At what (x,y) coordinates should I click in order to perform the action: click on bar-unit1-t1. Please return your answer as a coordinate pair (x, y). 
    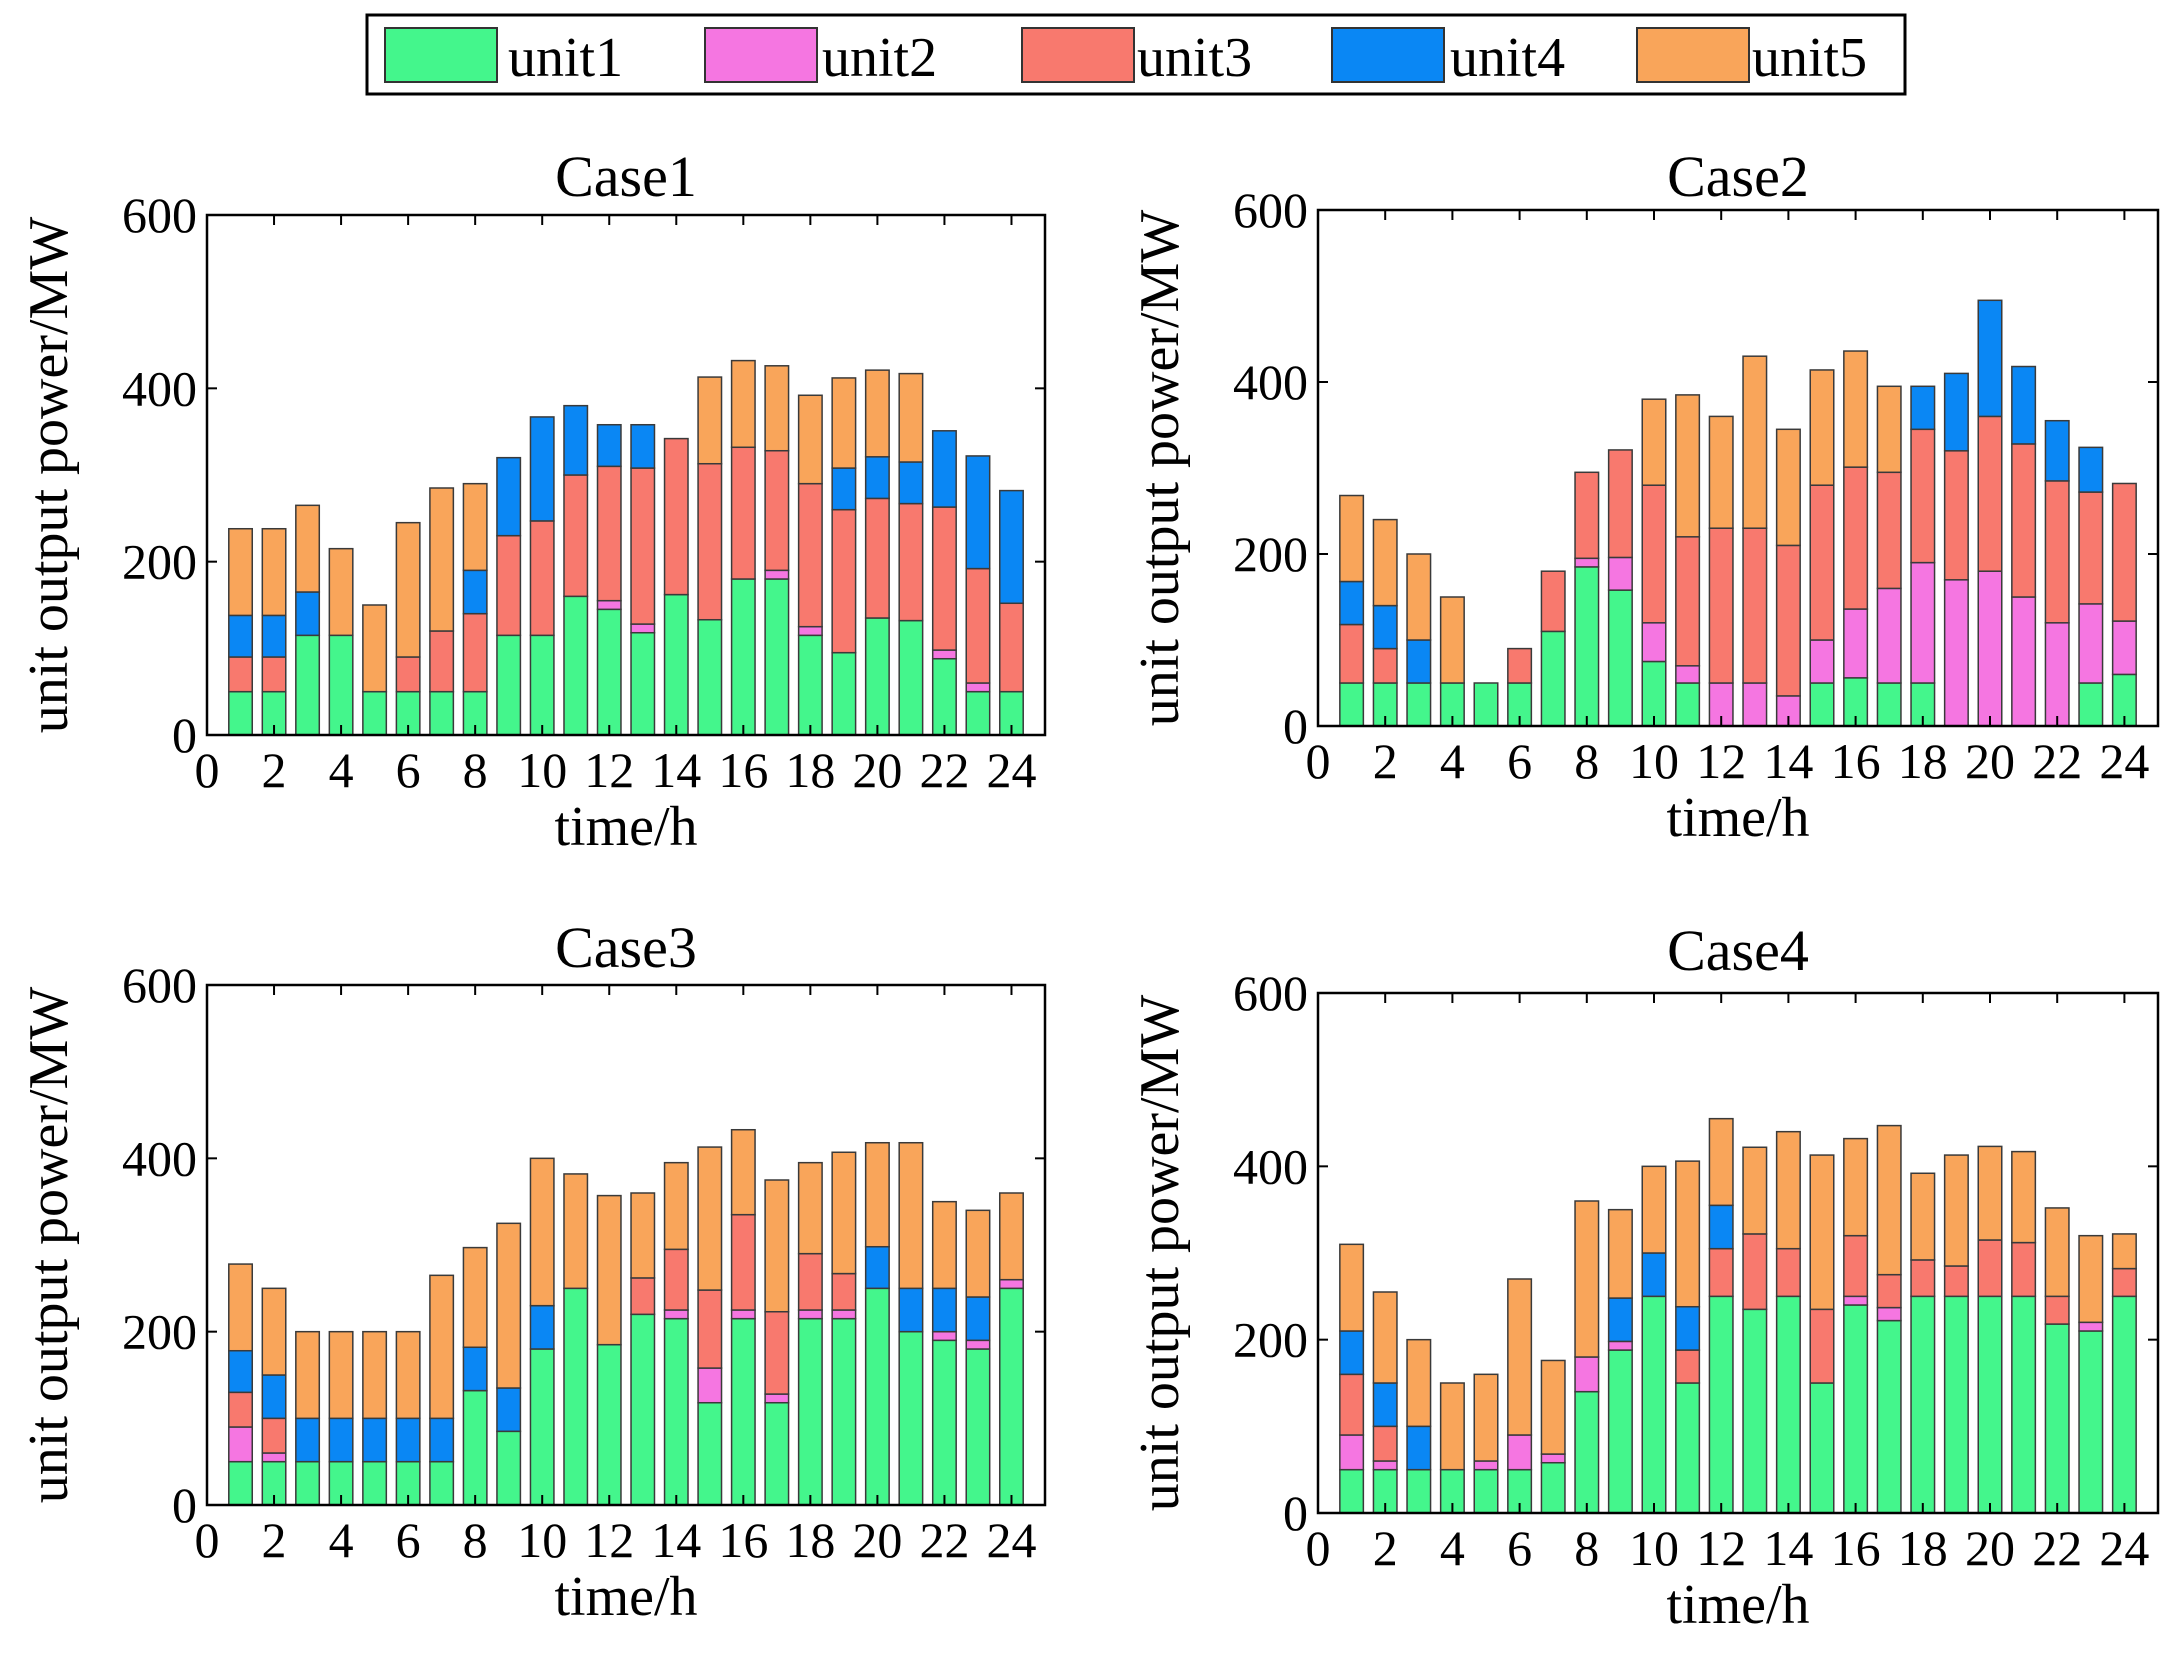
    Looking at the image, I should click on (241, 713).